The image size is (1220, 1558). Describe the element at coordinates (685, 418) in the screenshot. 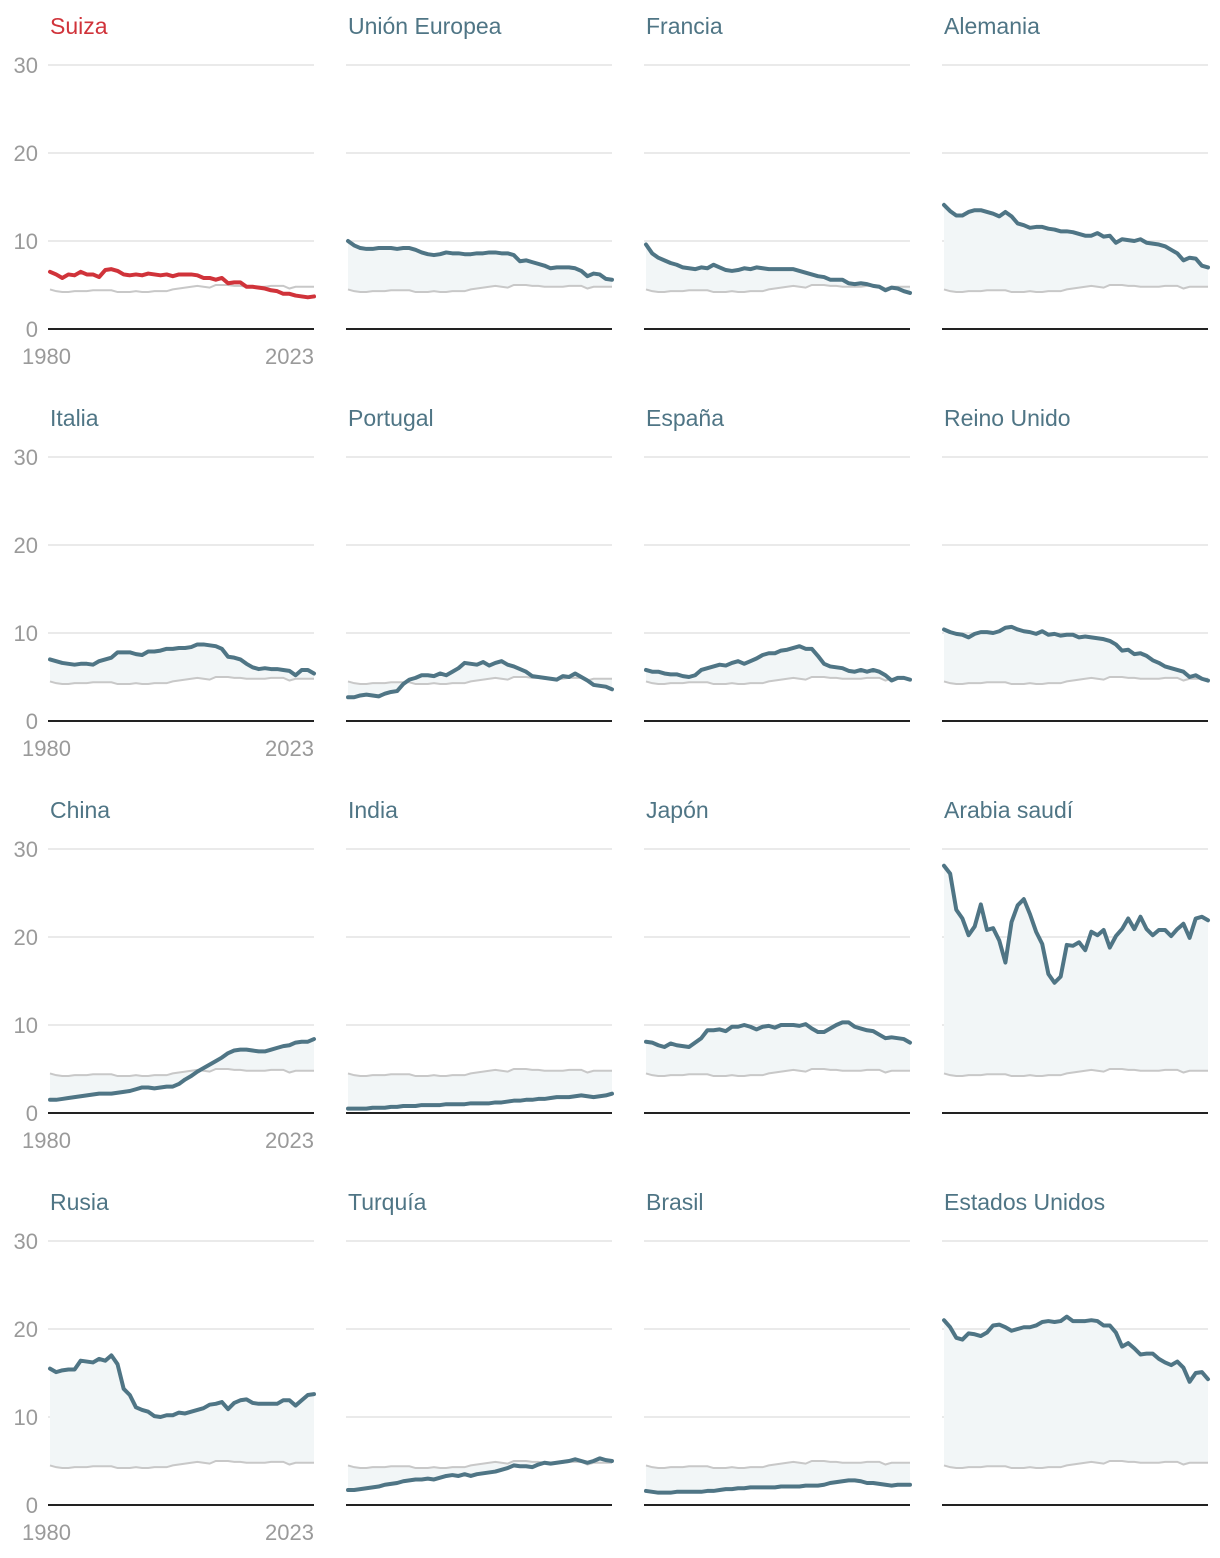

I see `panel-title: España` at that location.